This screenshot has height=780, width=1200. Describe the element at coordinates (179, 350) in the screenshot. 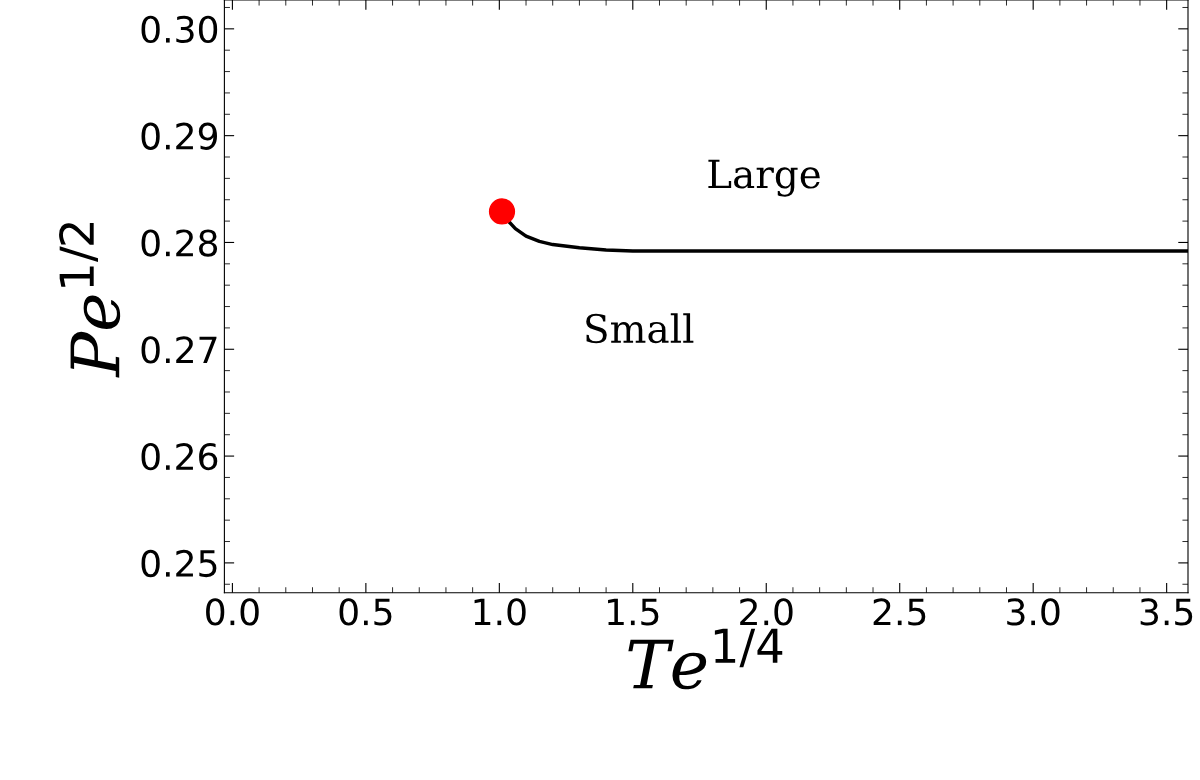

I see `y-tick-label: 0.27` at that location.